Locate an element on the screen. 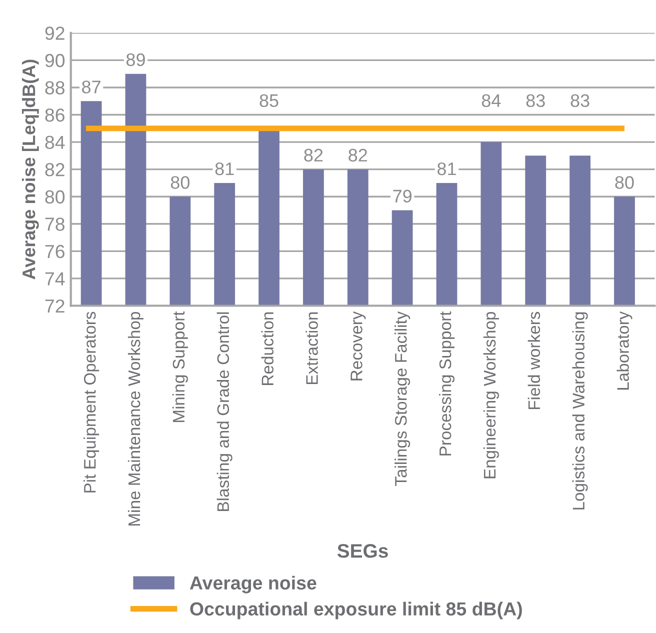 Image resolution: width=656 pixels, height=633 pixels. legend-label: Average noise is located at coordinates (253, 585).